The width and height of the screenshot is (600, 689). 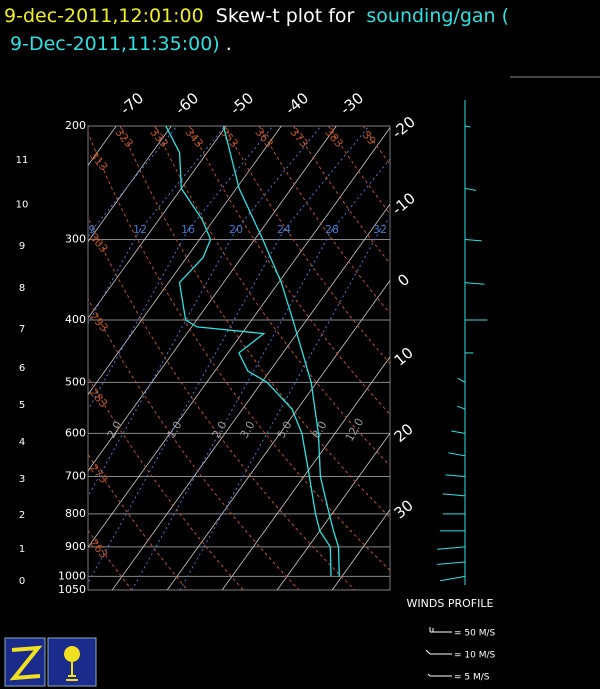 What do you see at coordinates (22, 549) in the screenshot?
I see `height-label: 1` at bounding box center [22, 549].